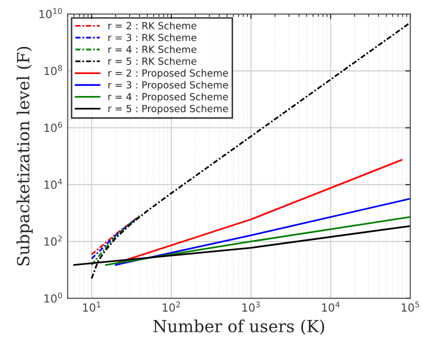 The width and height of the screenshot is (423, 351). What do you see at coordinates (152, 26) in the screenshot?
I see `legend-label: r = 2 : RK Scheme` at bounding box center [152, 26].